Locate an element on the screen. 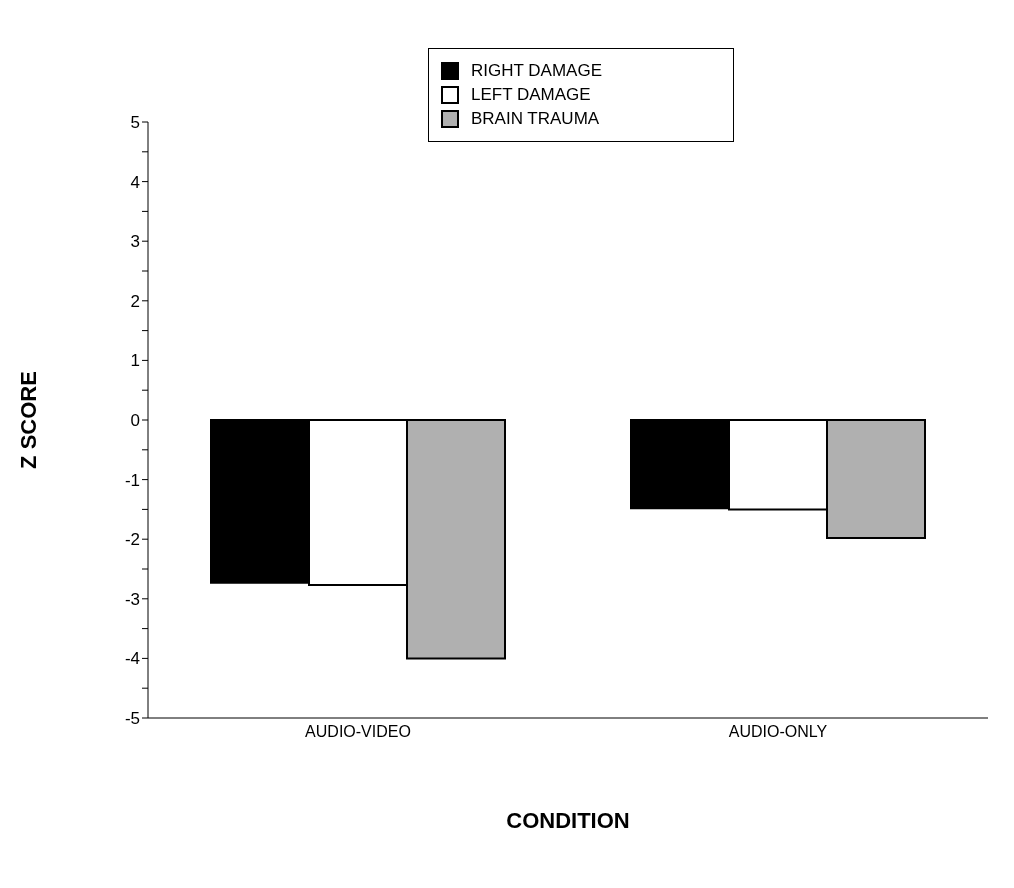  legend-label: BRAIN TRAUMA is located at coordinates (535, 119).